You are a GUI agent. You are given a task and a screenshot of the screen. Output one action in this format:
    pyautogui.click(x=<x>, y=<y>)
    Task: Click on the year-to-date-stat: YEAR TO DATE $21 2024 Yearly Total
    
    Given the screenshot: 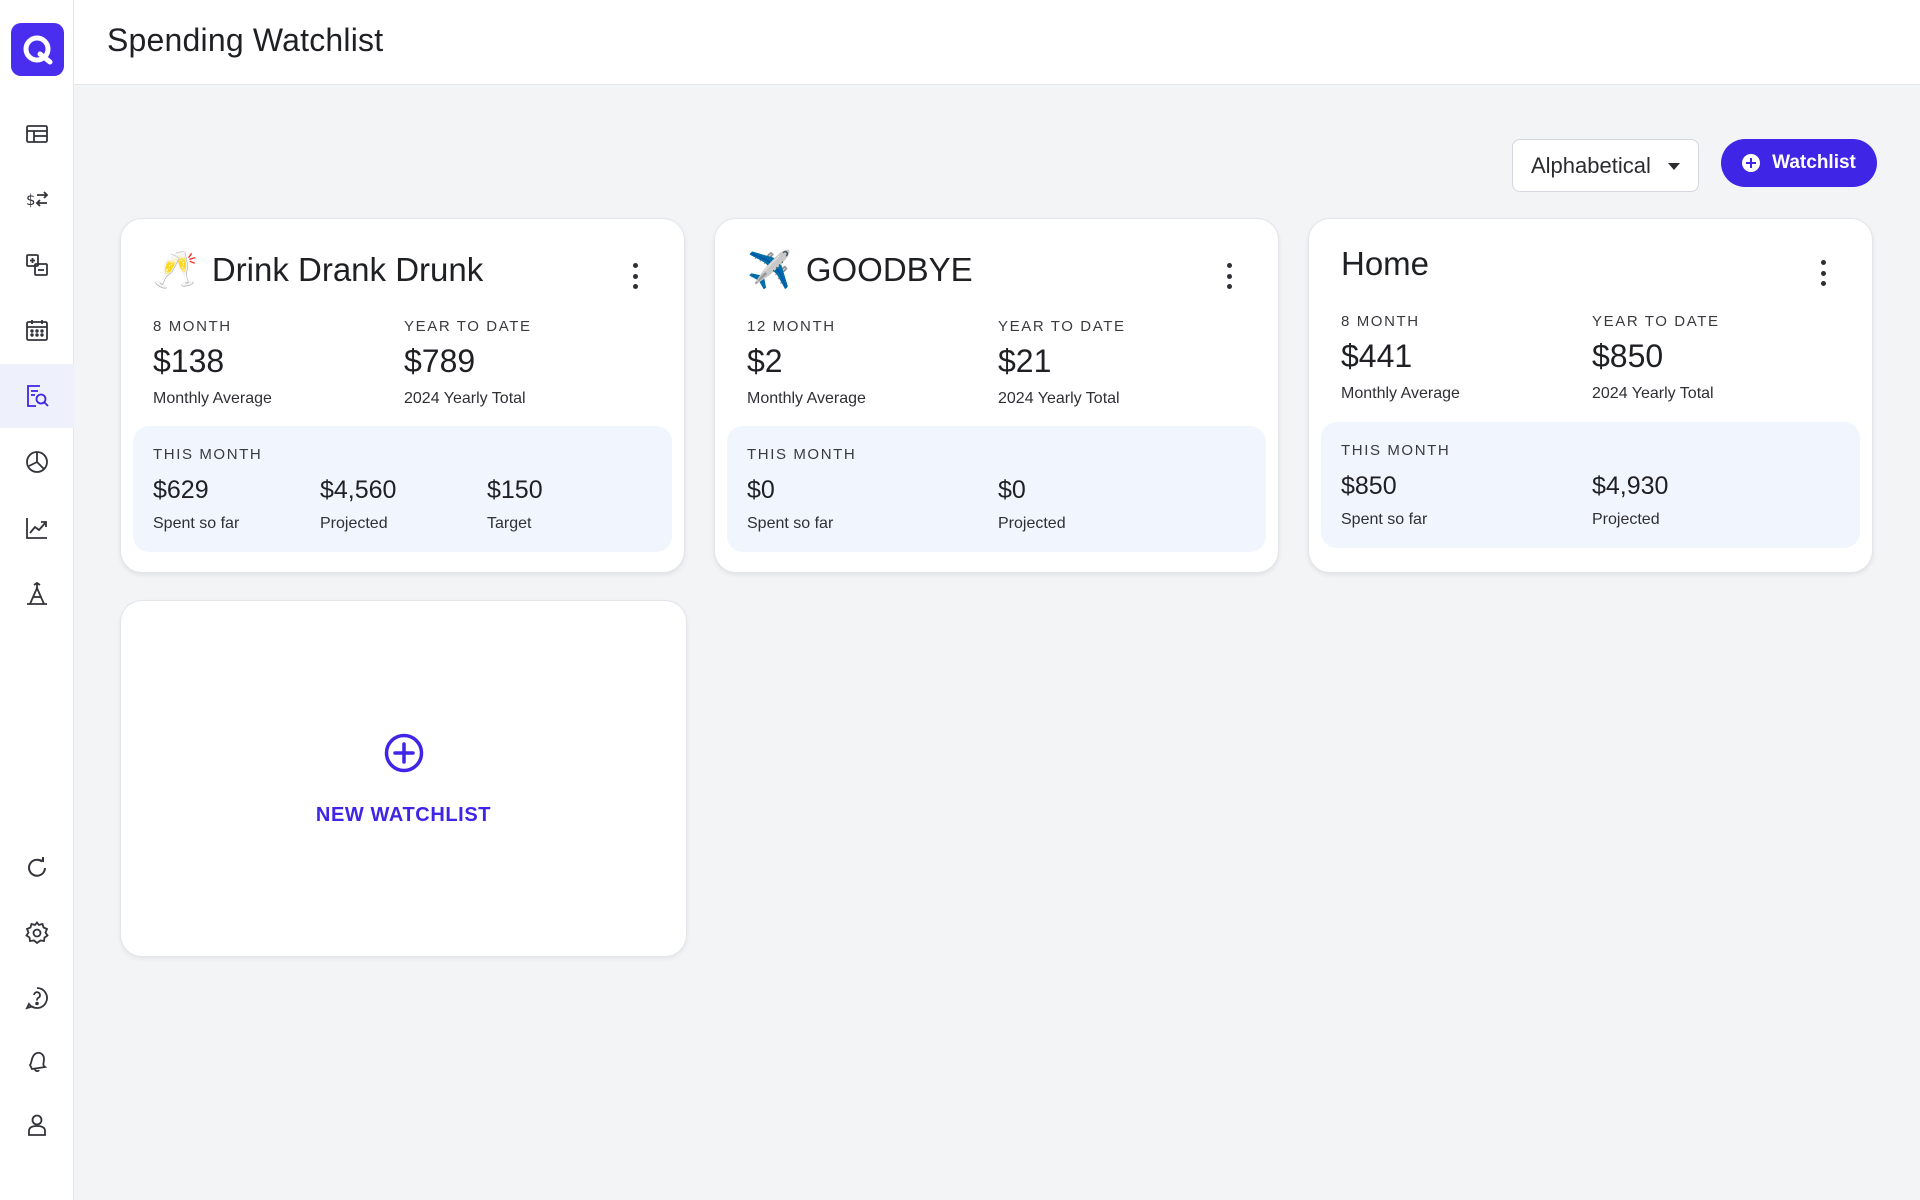 What is the action you would take?
    pyautogui.click(x=1062, y=363)
    